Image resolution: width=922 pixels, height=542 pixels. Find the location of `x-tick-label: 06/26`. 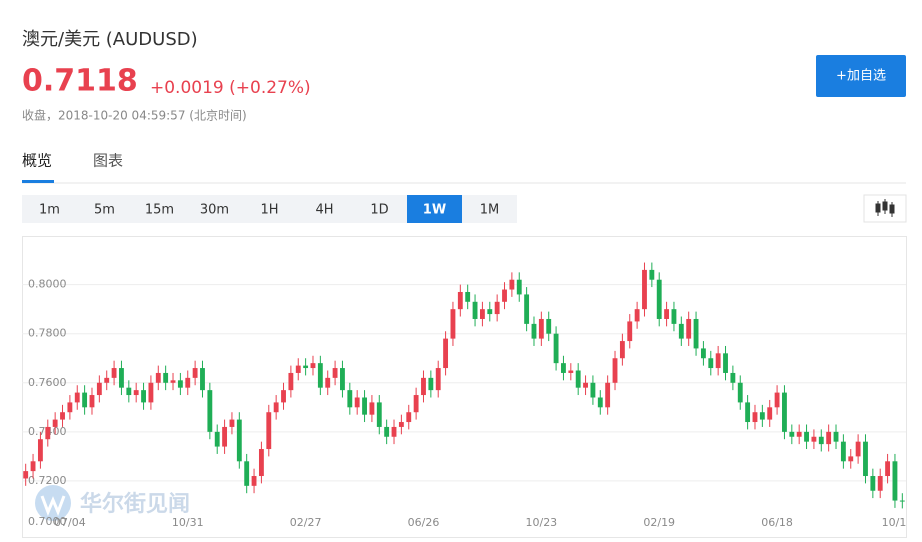

x-tick-label: 06/26 is located at coordinates (424, 522).